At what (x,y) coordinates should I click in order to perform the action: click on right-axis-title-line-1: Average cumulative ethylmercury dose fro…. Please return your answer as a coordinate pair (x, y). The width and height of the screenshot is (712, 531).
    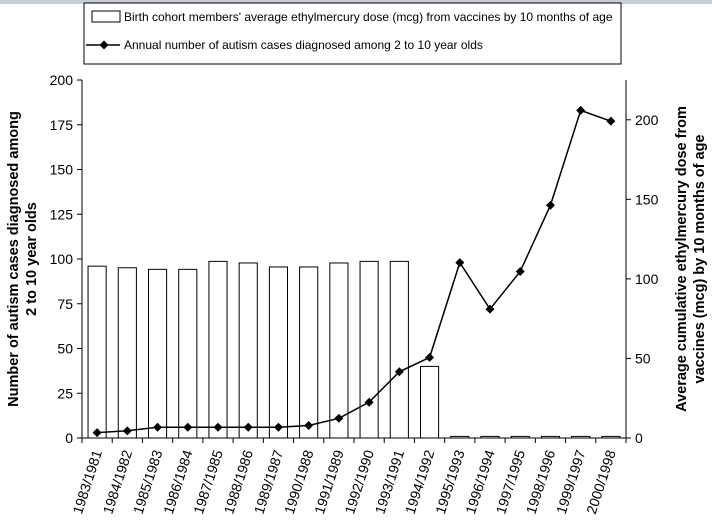
    Looking at the image, I should click on (682, 259).